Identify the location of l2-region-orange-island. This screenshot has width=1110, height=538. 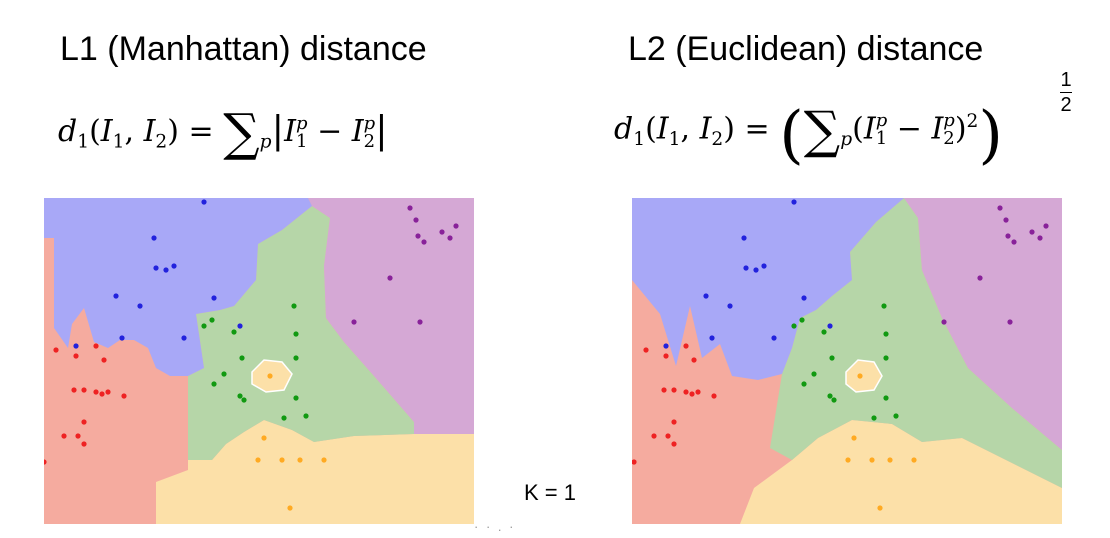
(864, 376).